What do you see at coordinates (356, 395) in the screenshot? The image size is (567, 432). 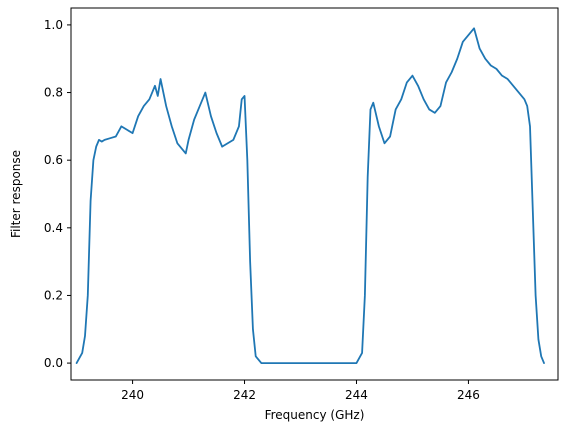 I see `x-tick-label: 244` at bounding box center [356, 395].